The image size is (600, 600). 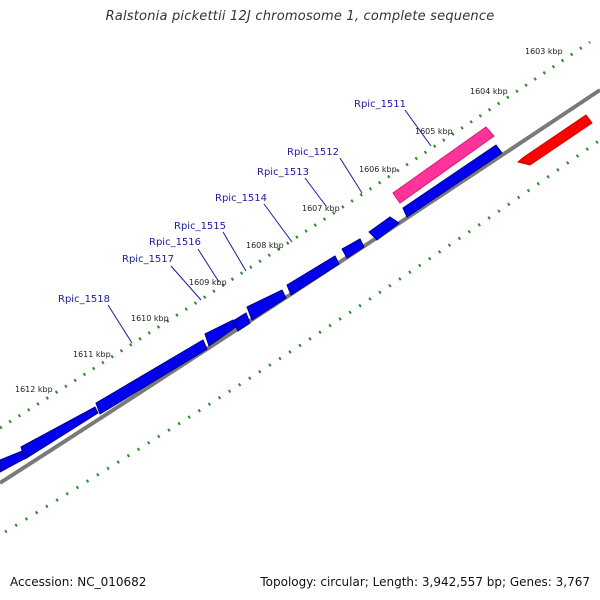 I want to click on gene-label-rpic-1516: Rpic_1516, so click(x=175, y=242).